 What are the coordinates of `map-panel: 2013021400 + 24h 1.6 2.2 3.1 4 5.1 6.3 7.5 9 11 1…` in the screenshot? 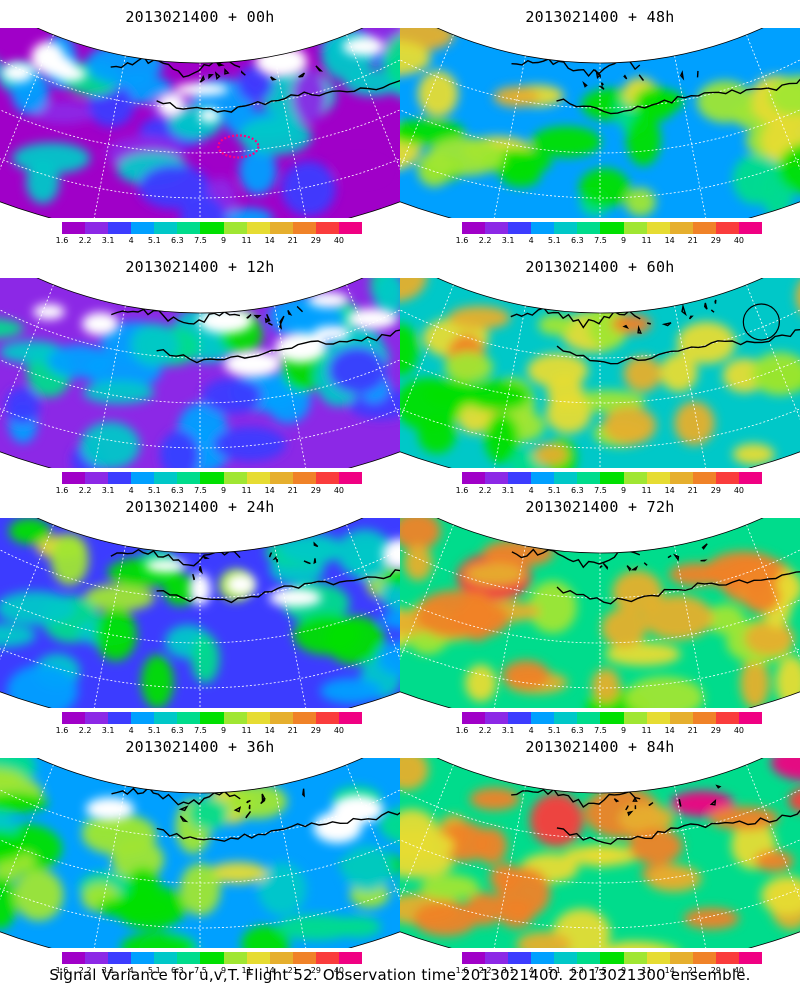 It's located at (200, 614).